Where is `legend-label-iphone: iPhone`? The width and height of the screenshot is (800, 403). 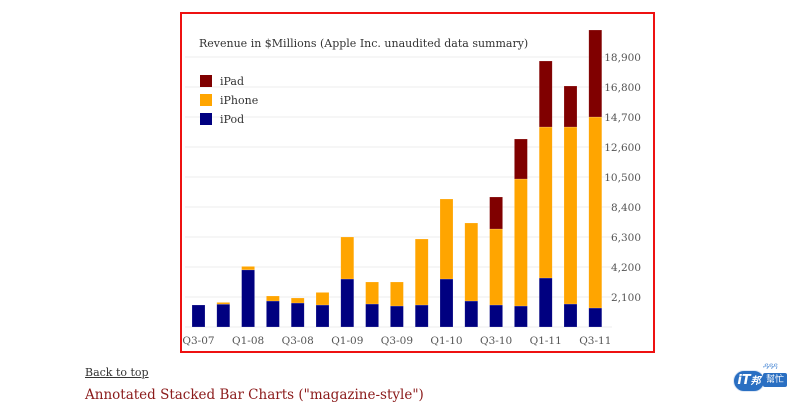 legend-label-iphone: iPhone is located at coordinates (239, 100).